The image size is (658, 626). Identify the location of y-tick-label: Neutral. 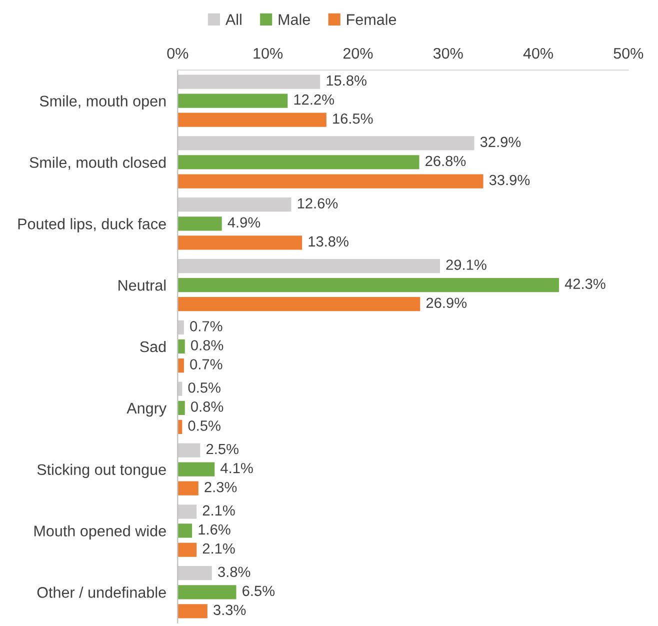
(142, 285).